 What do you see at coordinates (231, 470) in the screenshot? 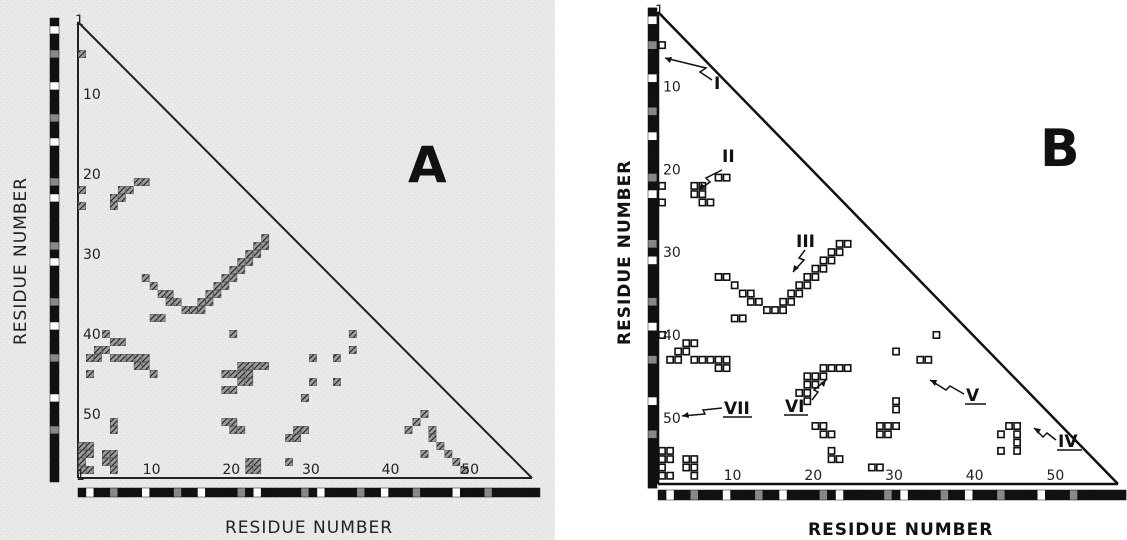
I see `x-tick-label: 20` at bounding box center [231, 470].